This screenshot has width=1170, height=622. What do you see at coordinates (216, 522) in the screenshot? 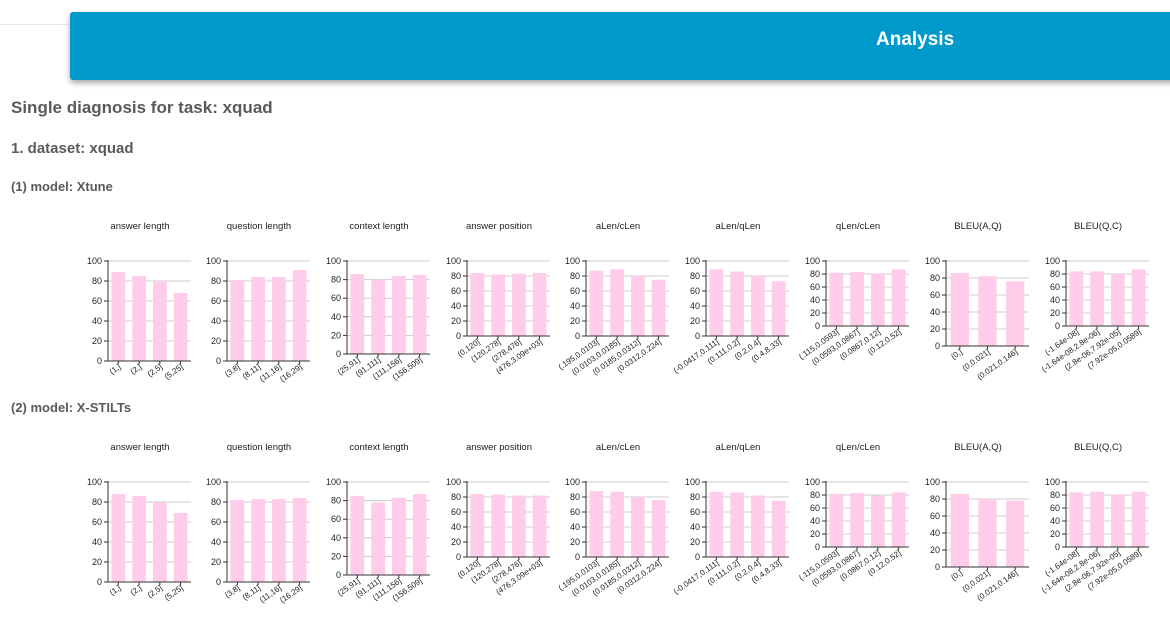
I see `chart-1-1-ytick-label-60: 60` at bounding box center [216, 522].